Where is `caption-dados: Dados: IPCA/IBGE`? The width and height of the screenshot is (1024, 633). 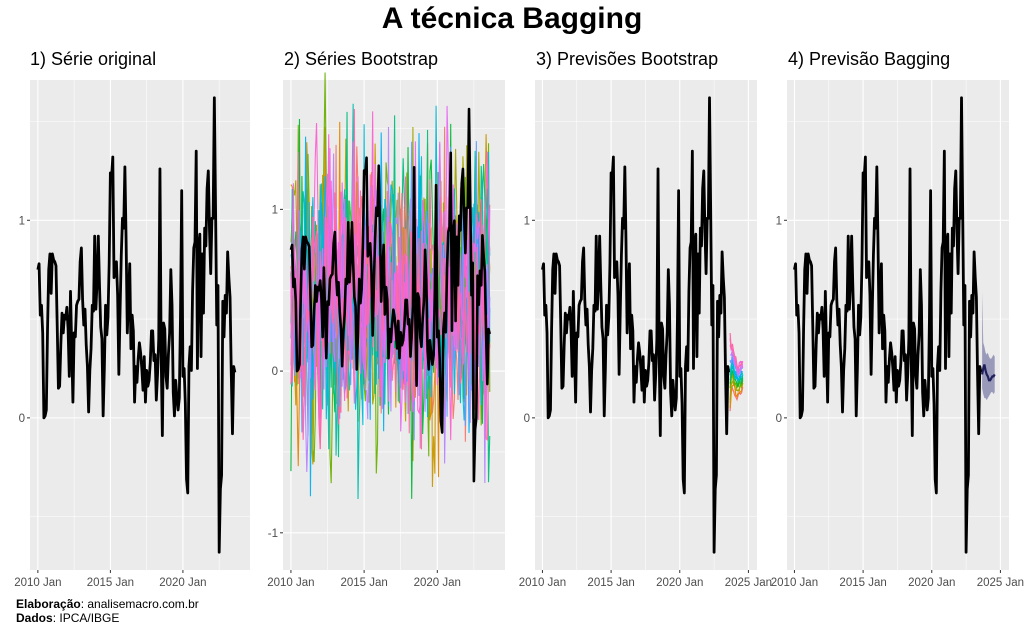
caption-dados: Dados: IPCA/IBGE is located at coordinates (68, 618).